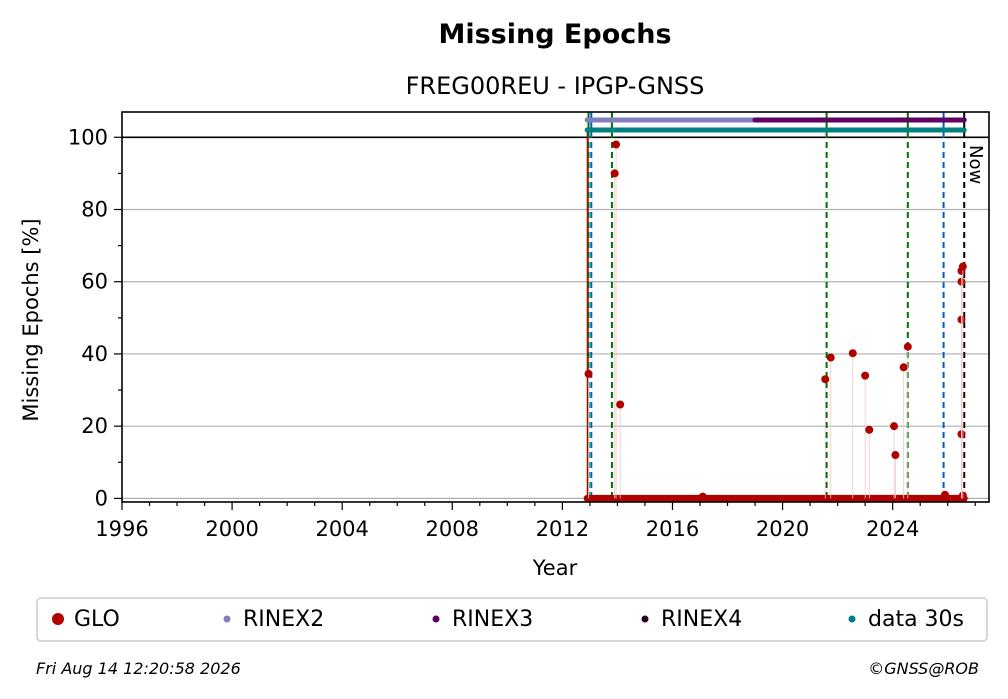  Describe the element at coordinates (672, 529) in the screenshot. I see `x-tick-label: 2016` at that location.